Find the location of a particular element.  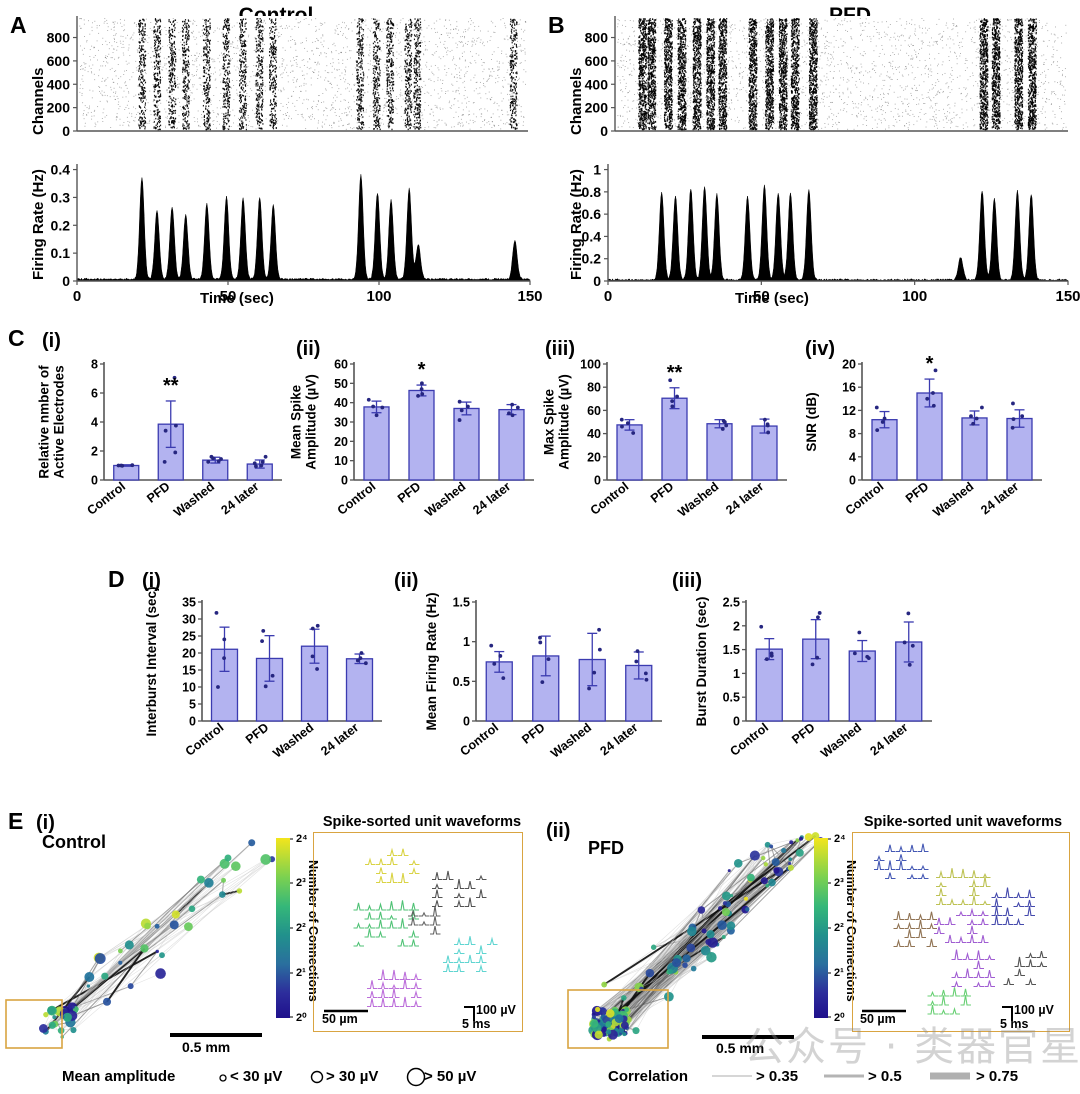

svg-text: 0 is located at coordinates (66, 131).